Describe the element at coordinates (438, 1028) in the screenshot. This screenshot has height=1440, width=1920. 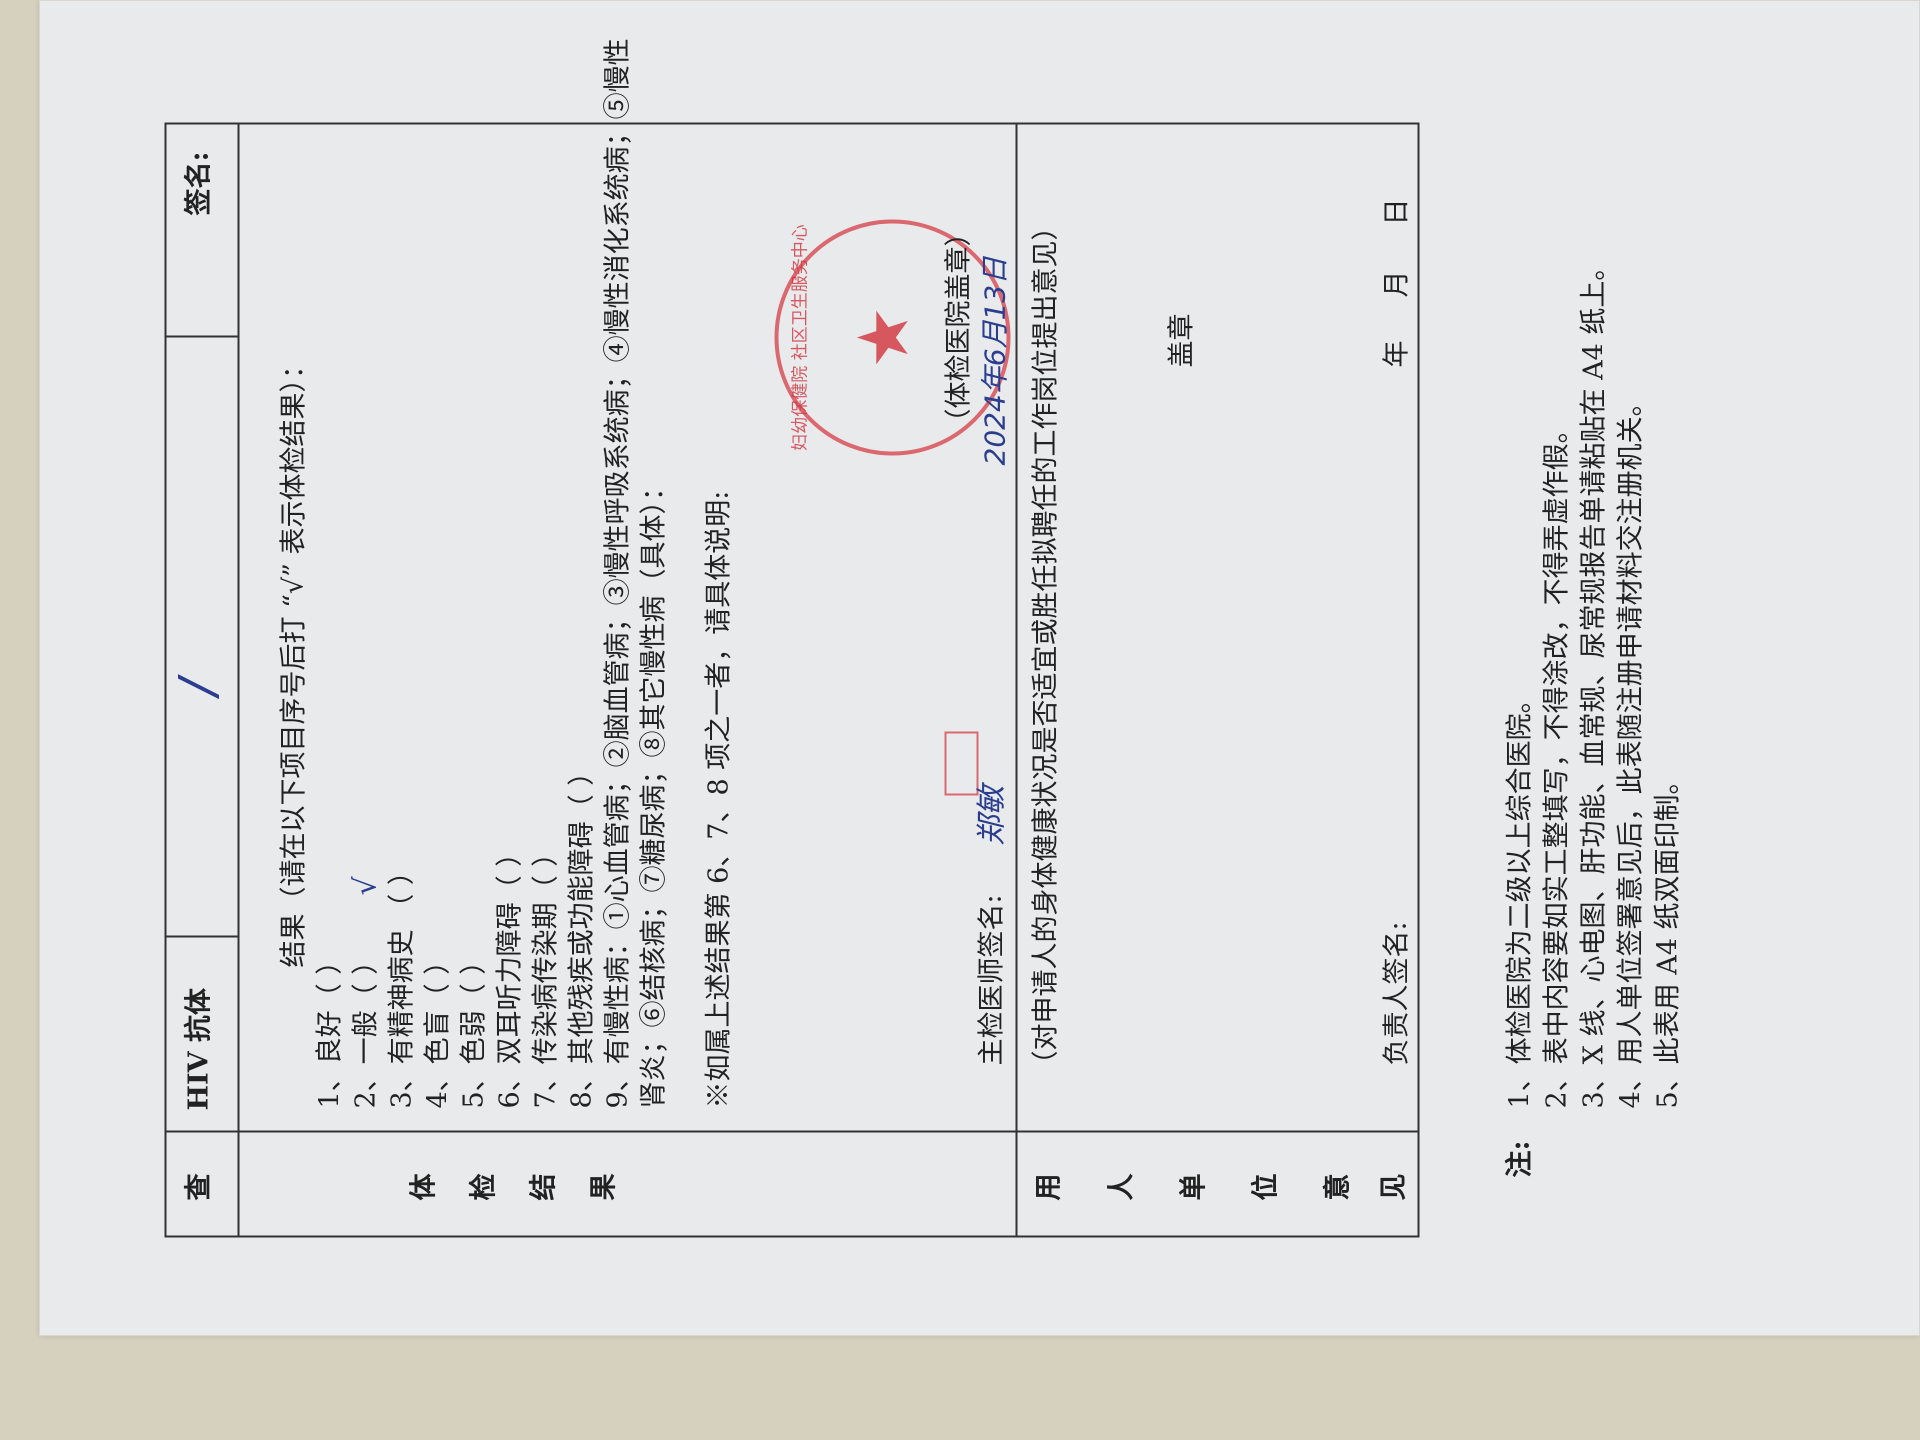
I see `result-item-4: 4、色盲（ ）` at that location.